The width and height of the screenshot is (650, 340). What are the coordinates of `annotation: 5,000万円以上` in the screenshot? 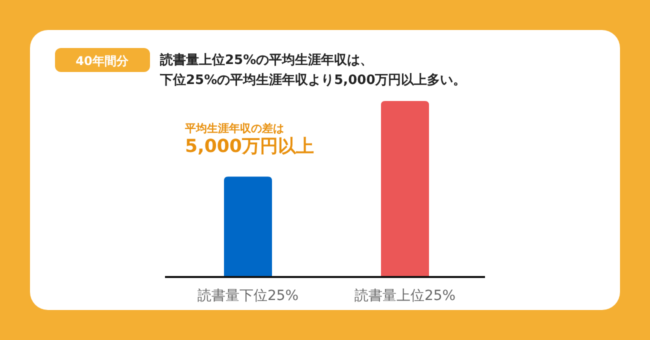 It's located at (249, 146).